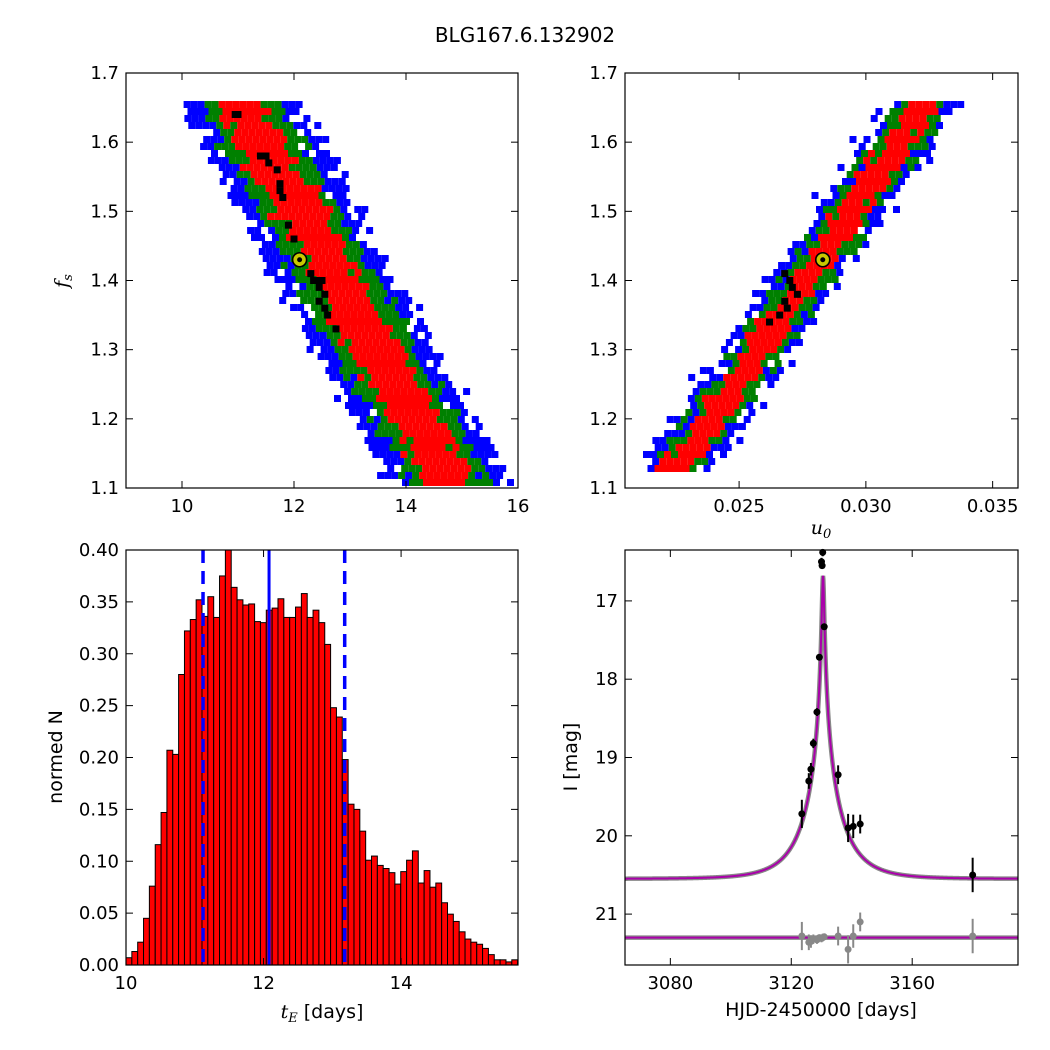 The image size is (1050, 1050). What do you see at coordinates (300, 260) in the screenshot?
I see `best-fit-marker-center` at bounding box center [300, 260].